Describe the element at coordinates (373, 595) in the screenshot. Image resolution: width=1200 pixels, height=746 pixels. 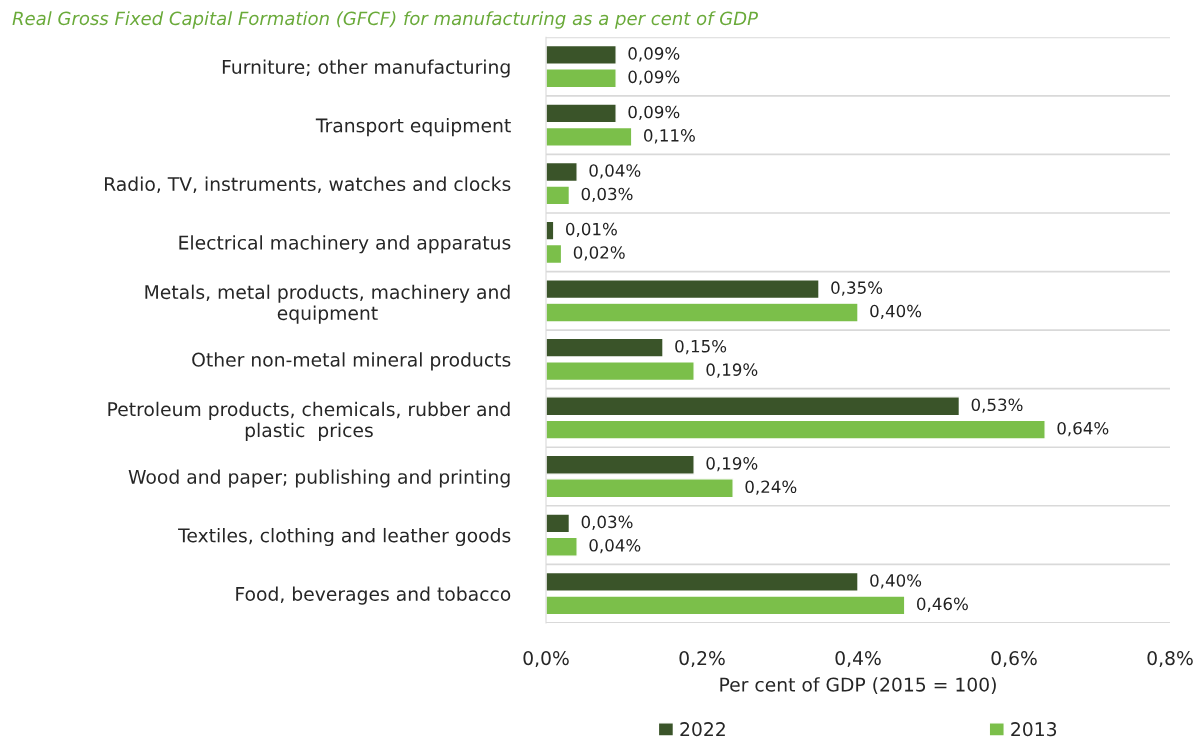
I see `y-tick-label: Food, beverages and tobacco` at that location.